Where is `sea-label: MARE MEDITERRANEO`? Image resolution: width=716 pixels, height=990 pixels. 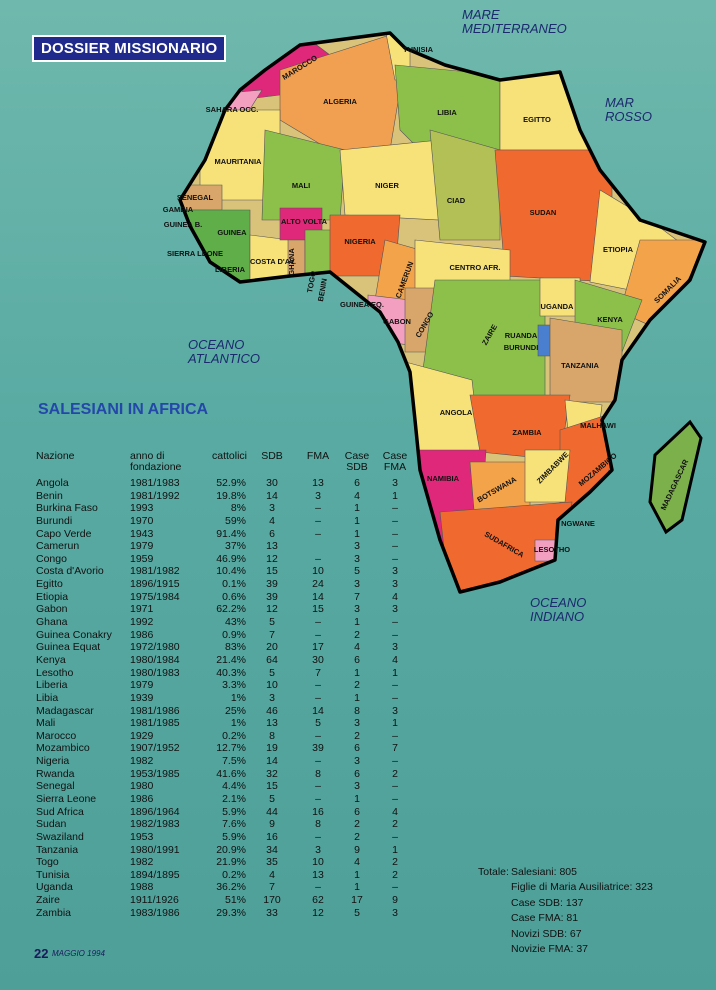 sea-label: MARE MEDITERRANEO is located at coordinates (514, 21).